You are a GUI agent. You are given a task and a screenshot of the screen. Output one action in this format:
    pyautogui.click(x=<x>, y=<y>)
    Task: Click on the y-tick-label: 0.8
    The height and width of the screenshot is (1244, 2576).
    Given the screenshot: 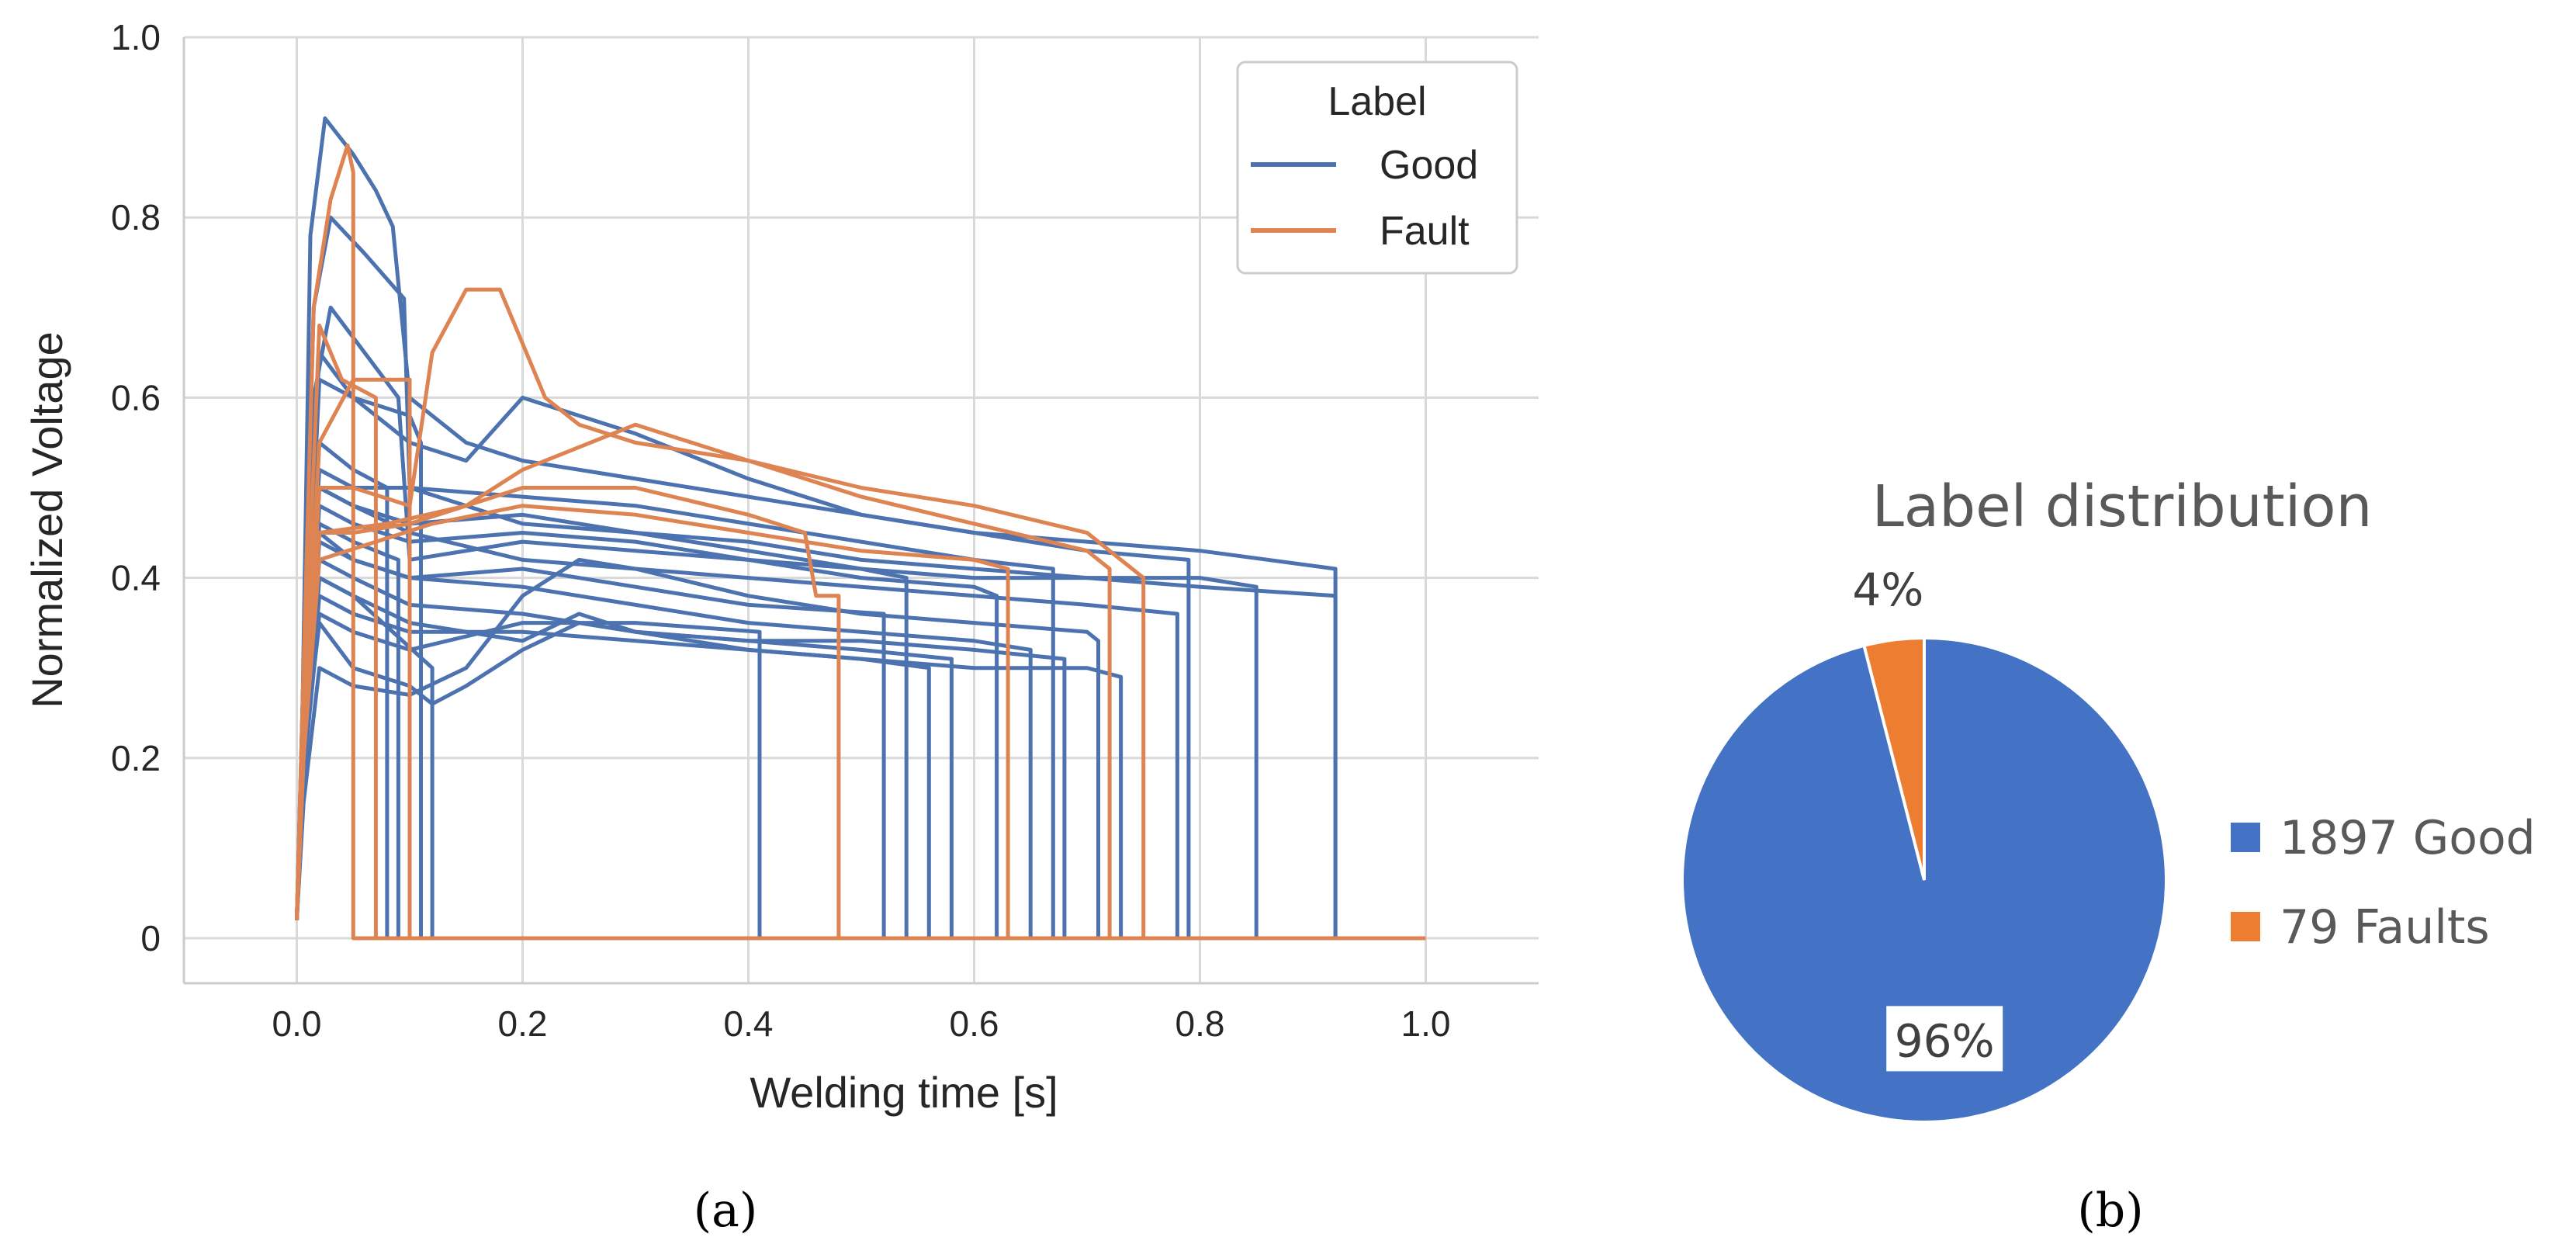 What is the action you would take?
    pyautogui.click(x=136, y=217)
    